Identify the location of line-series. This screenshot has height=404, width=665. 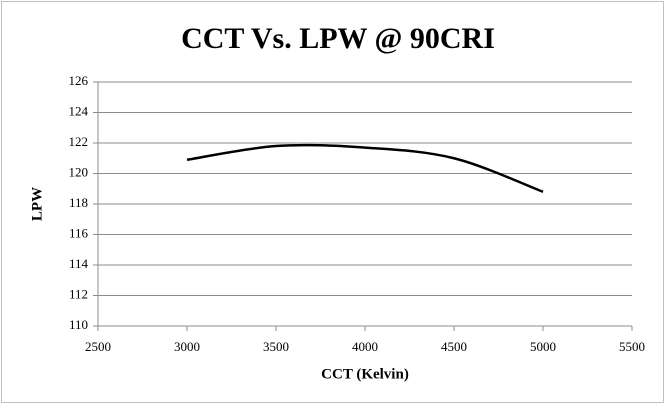
(365, 168).